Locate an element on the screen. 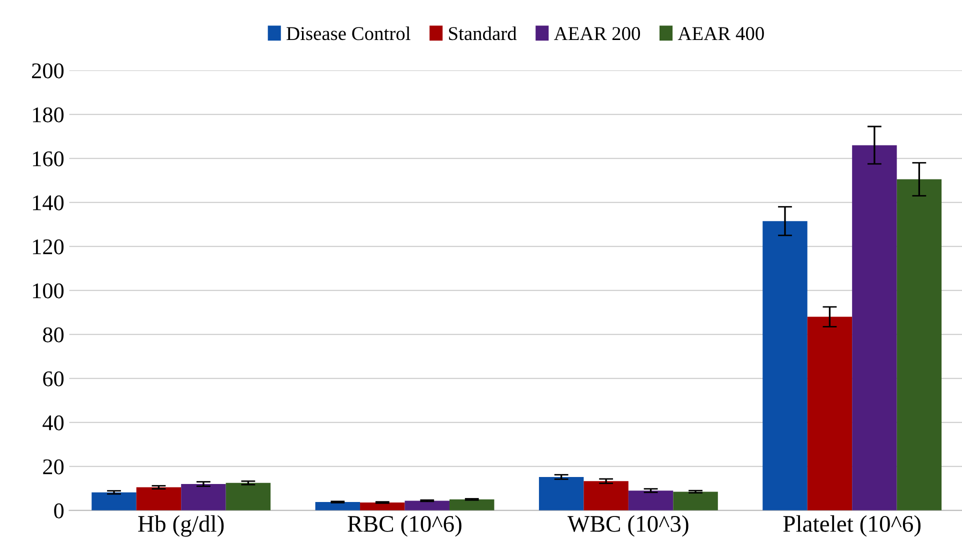  y-tick-label: 60 is located at coordinates (53, 378).